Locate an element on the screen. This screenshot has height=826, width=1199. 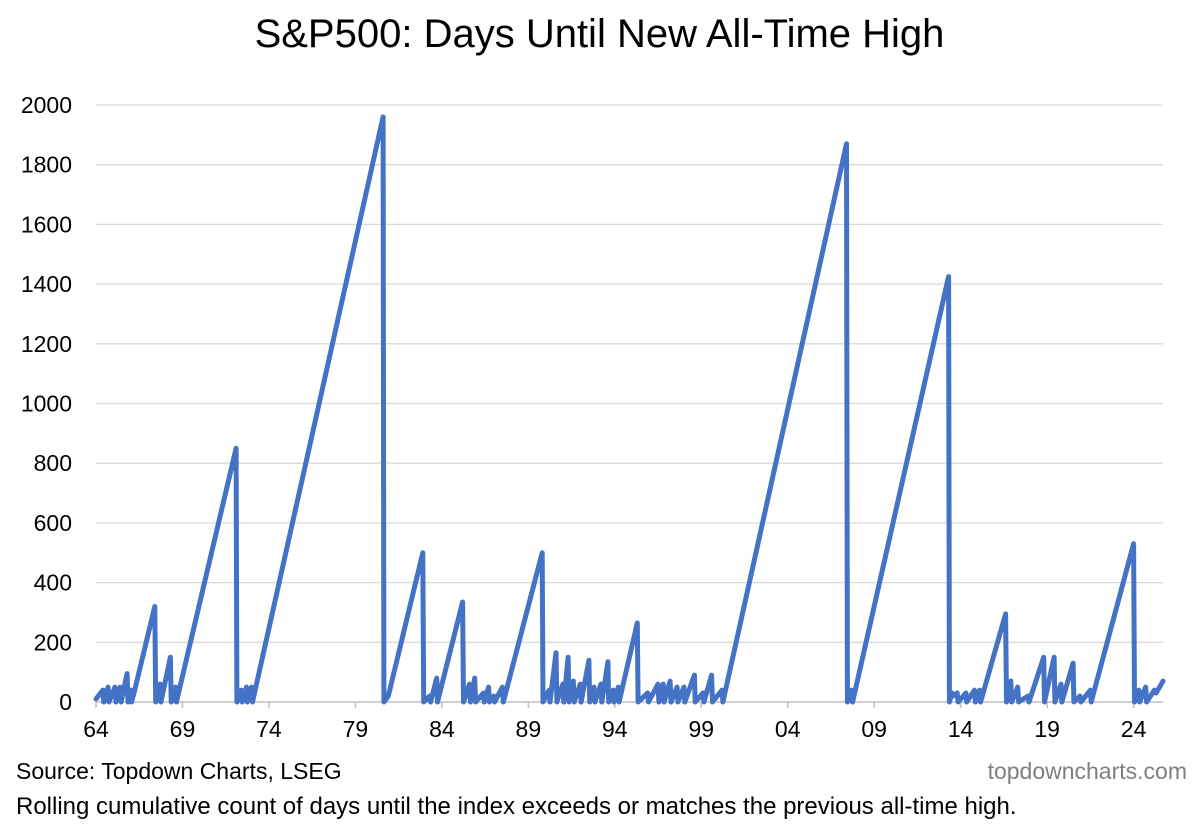
x-tick-label: 94 is located at coordinates (615, 729).